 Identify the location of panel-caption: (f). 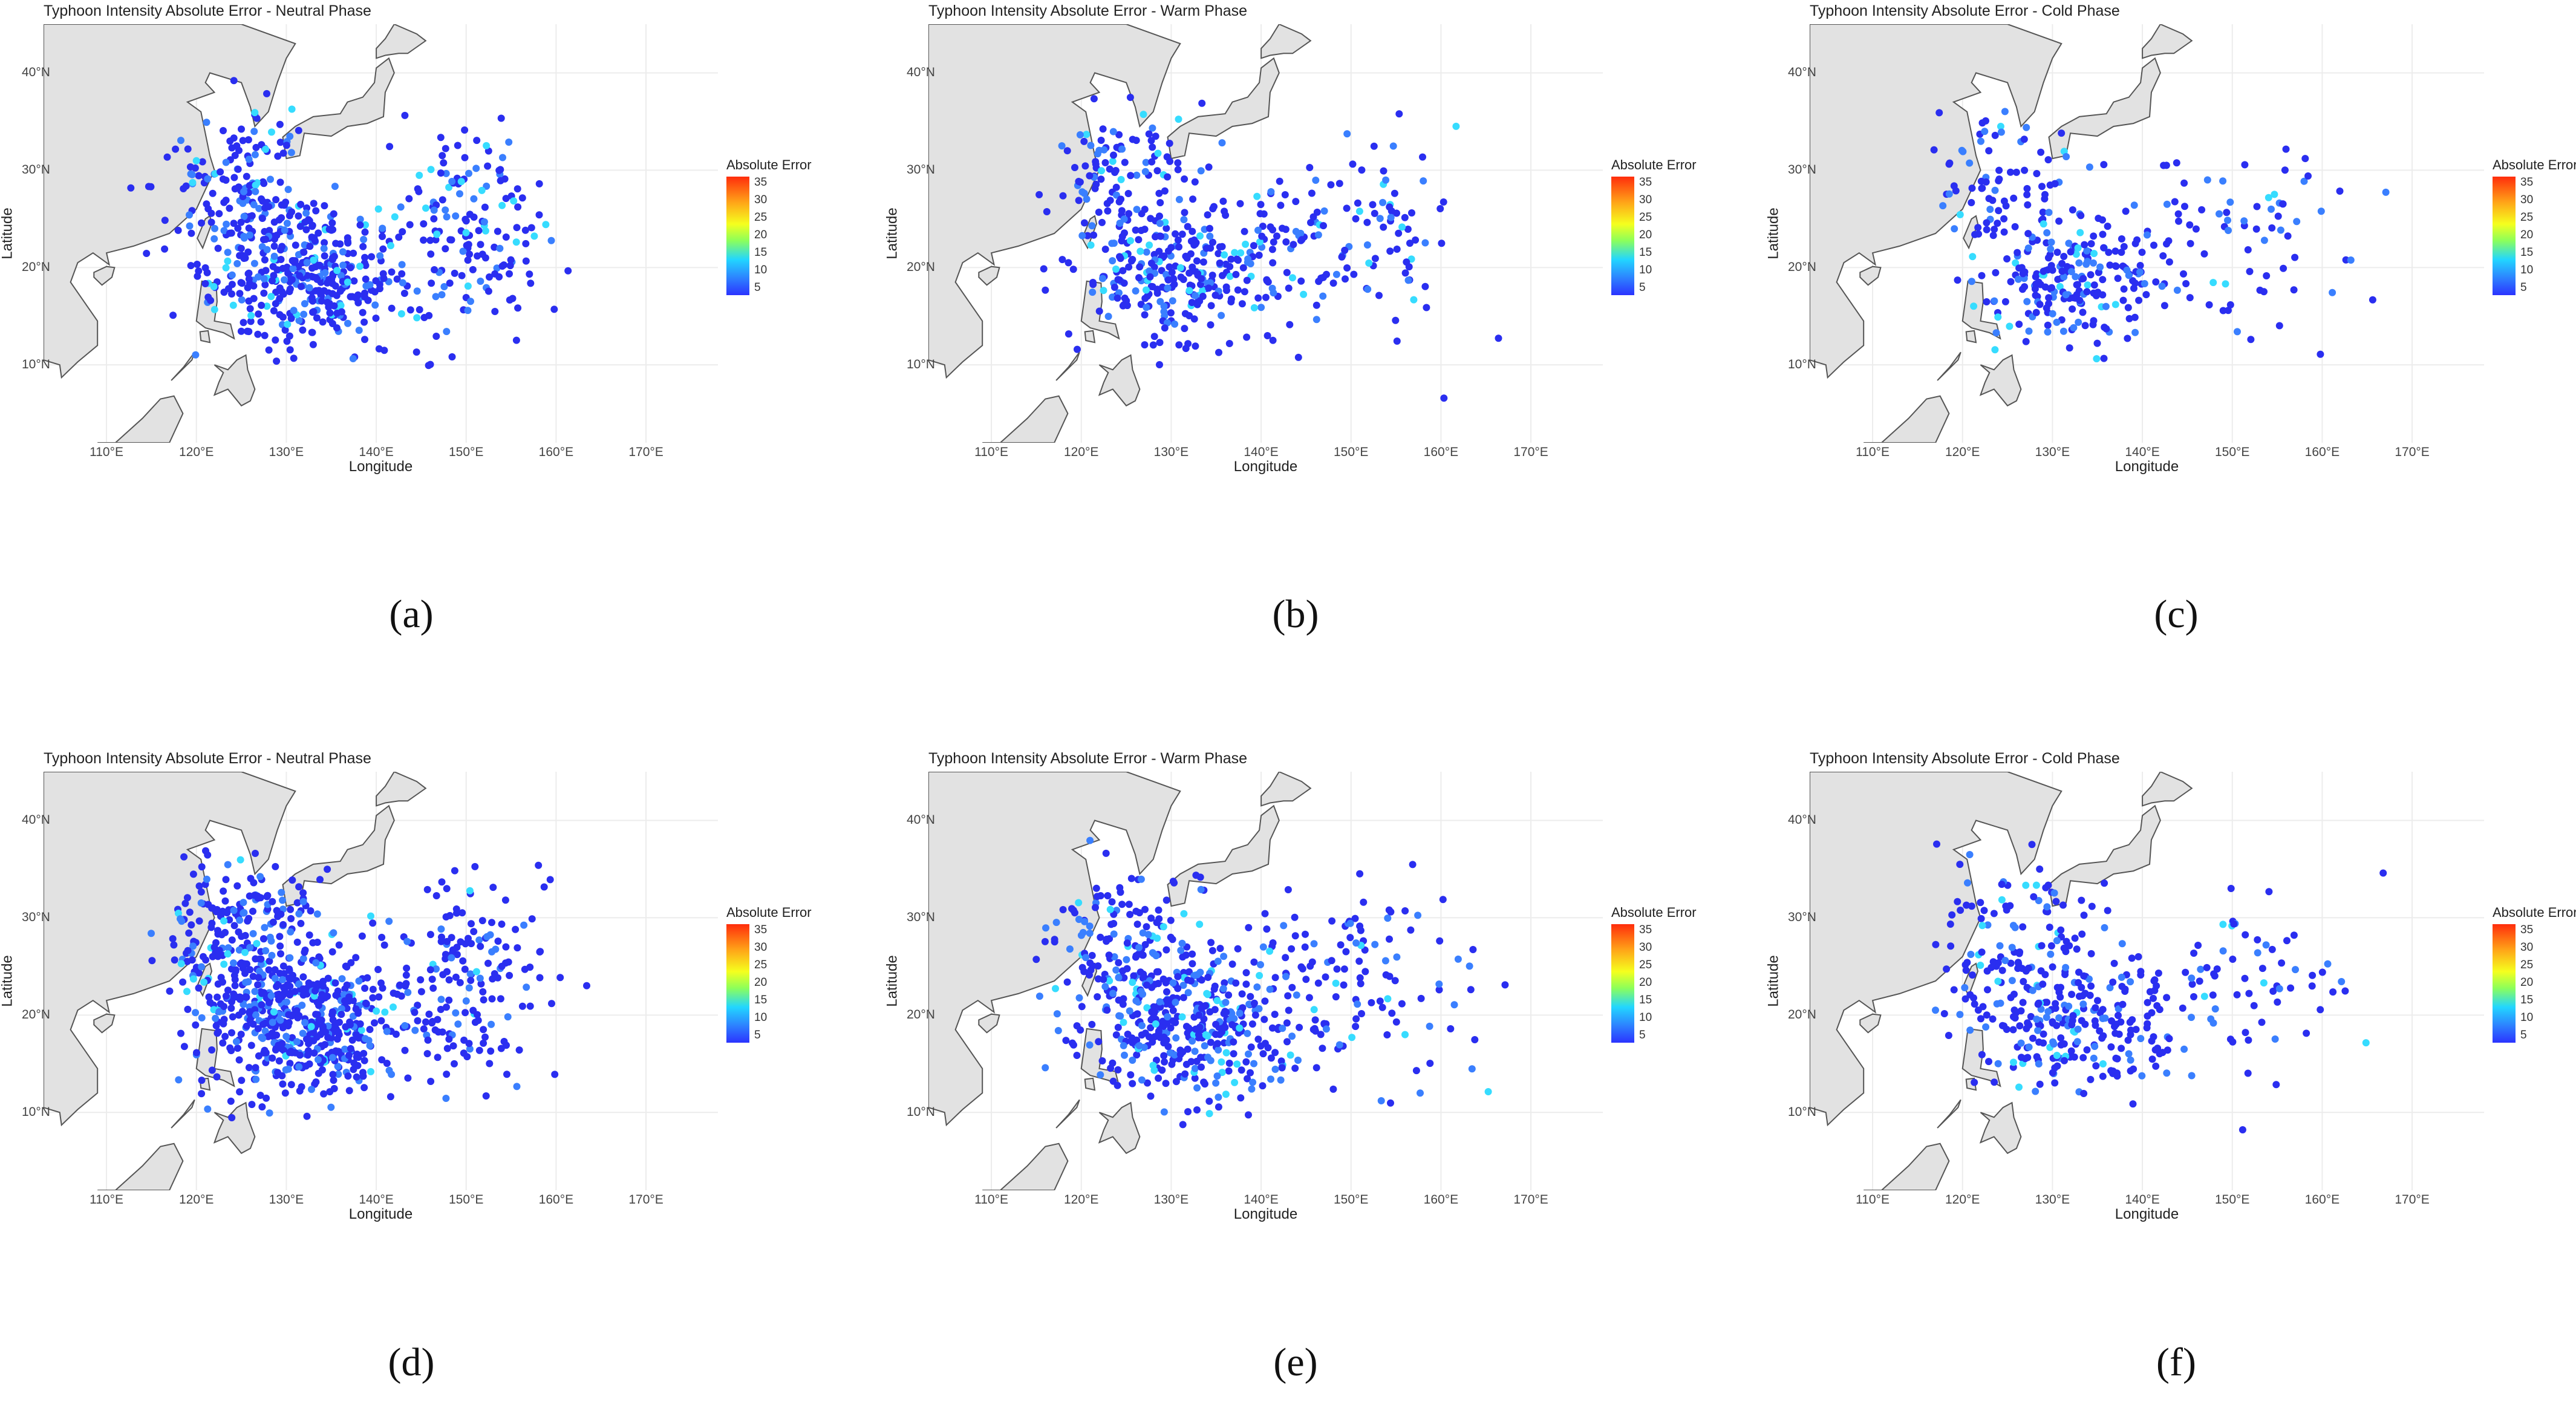
(2176, 1362).